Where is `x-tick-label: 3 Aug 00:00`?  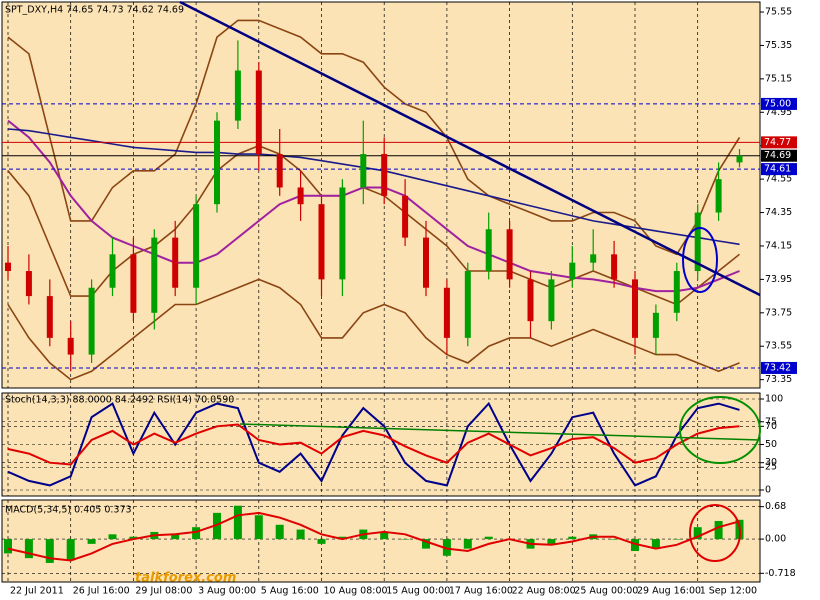
x-tick-label: 3 Aug 00:00 is located at coordinates (227, 591).